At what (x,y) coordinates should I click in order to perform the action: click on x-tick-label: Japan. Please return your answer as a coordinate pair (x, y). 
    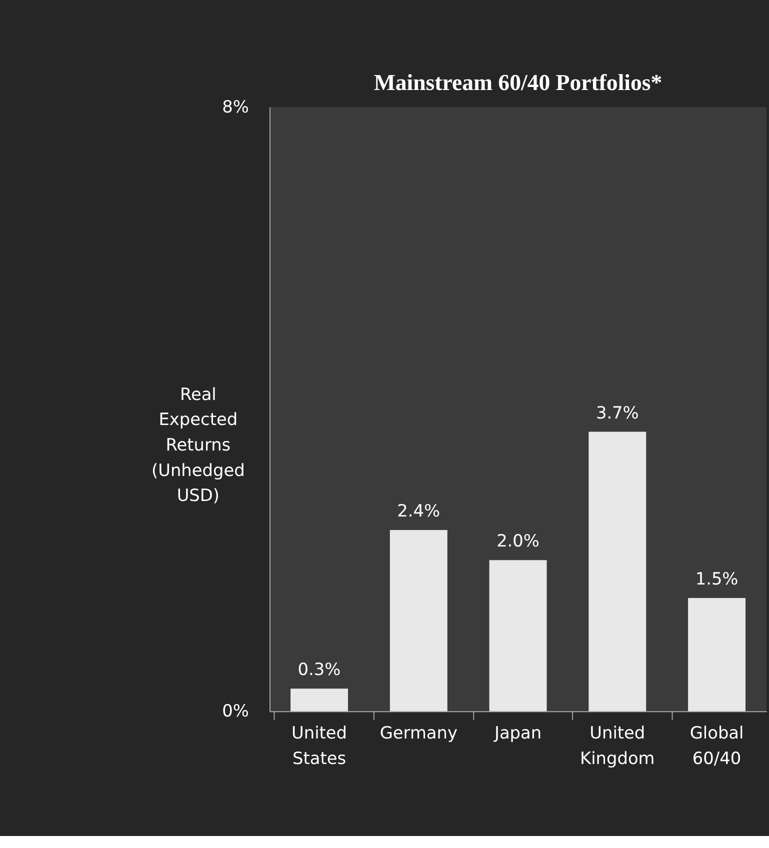
    Looking at the image, I should click on (517, 732).